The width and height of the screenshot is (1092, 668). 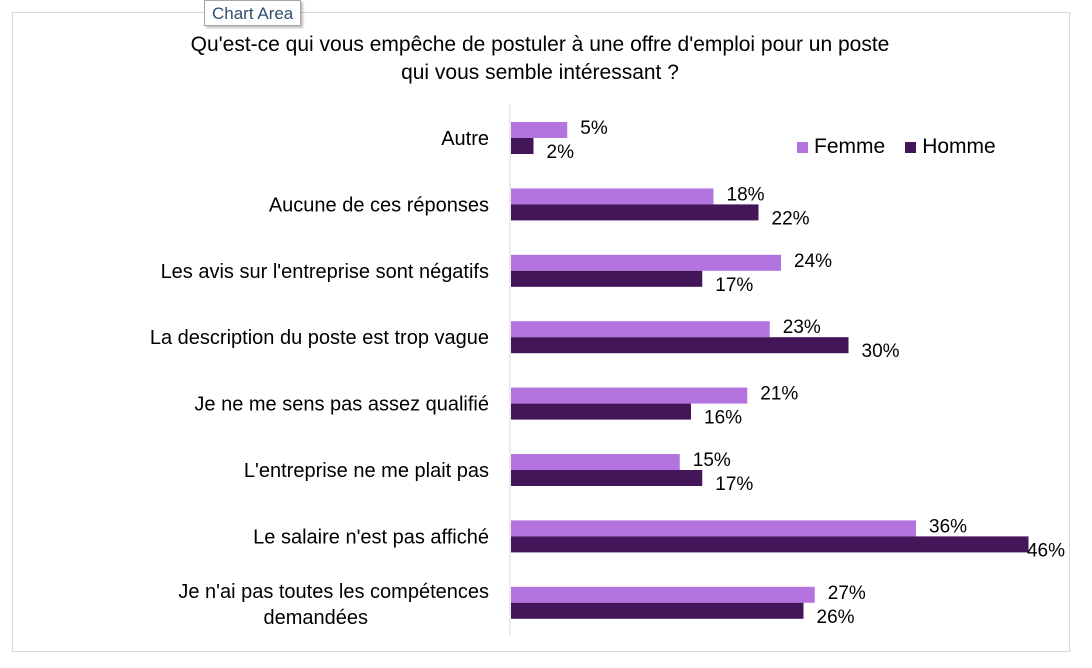 What do you see at coordinates (723, 418) in the screenshot?
I see `data-label-homme-je-ne-me-sens-pas-assez-qualifie: 16%` at bounding box center [723, 418].